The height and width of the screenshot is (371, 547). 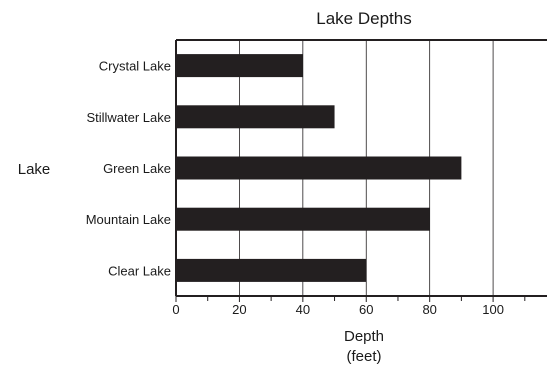 I want to click on category-label-crystal-lake: Crystal Lake, so click(x=135, y=66).